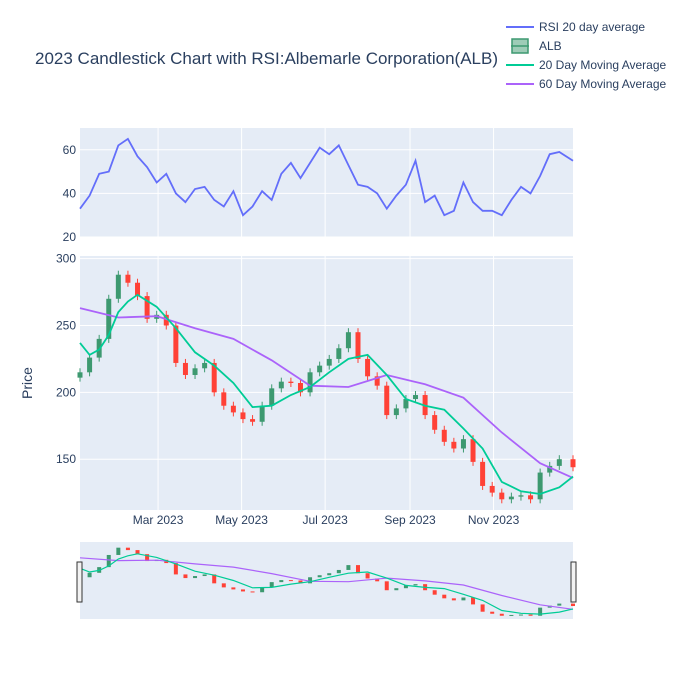  What do you see at coordinates (326, 182) in the screenshot?
I see `rsi-vertical-gridlines` at bounding box center [326, 182].